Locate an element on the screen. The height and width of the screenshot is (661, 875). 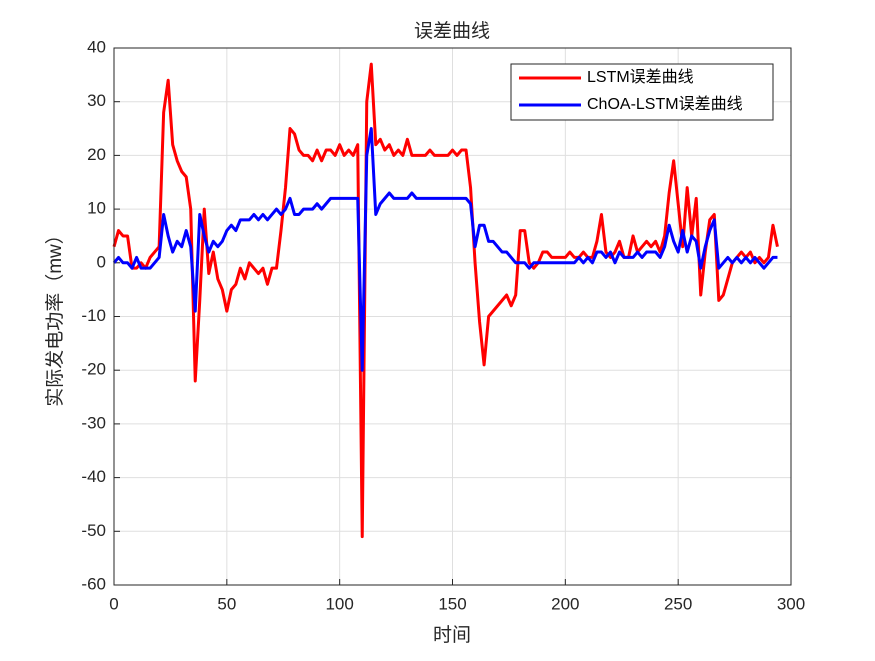
legend-label: ChOA-LSTM误差曲线 is located at coordinates (665, 104).